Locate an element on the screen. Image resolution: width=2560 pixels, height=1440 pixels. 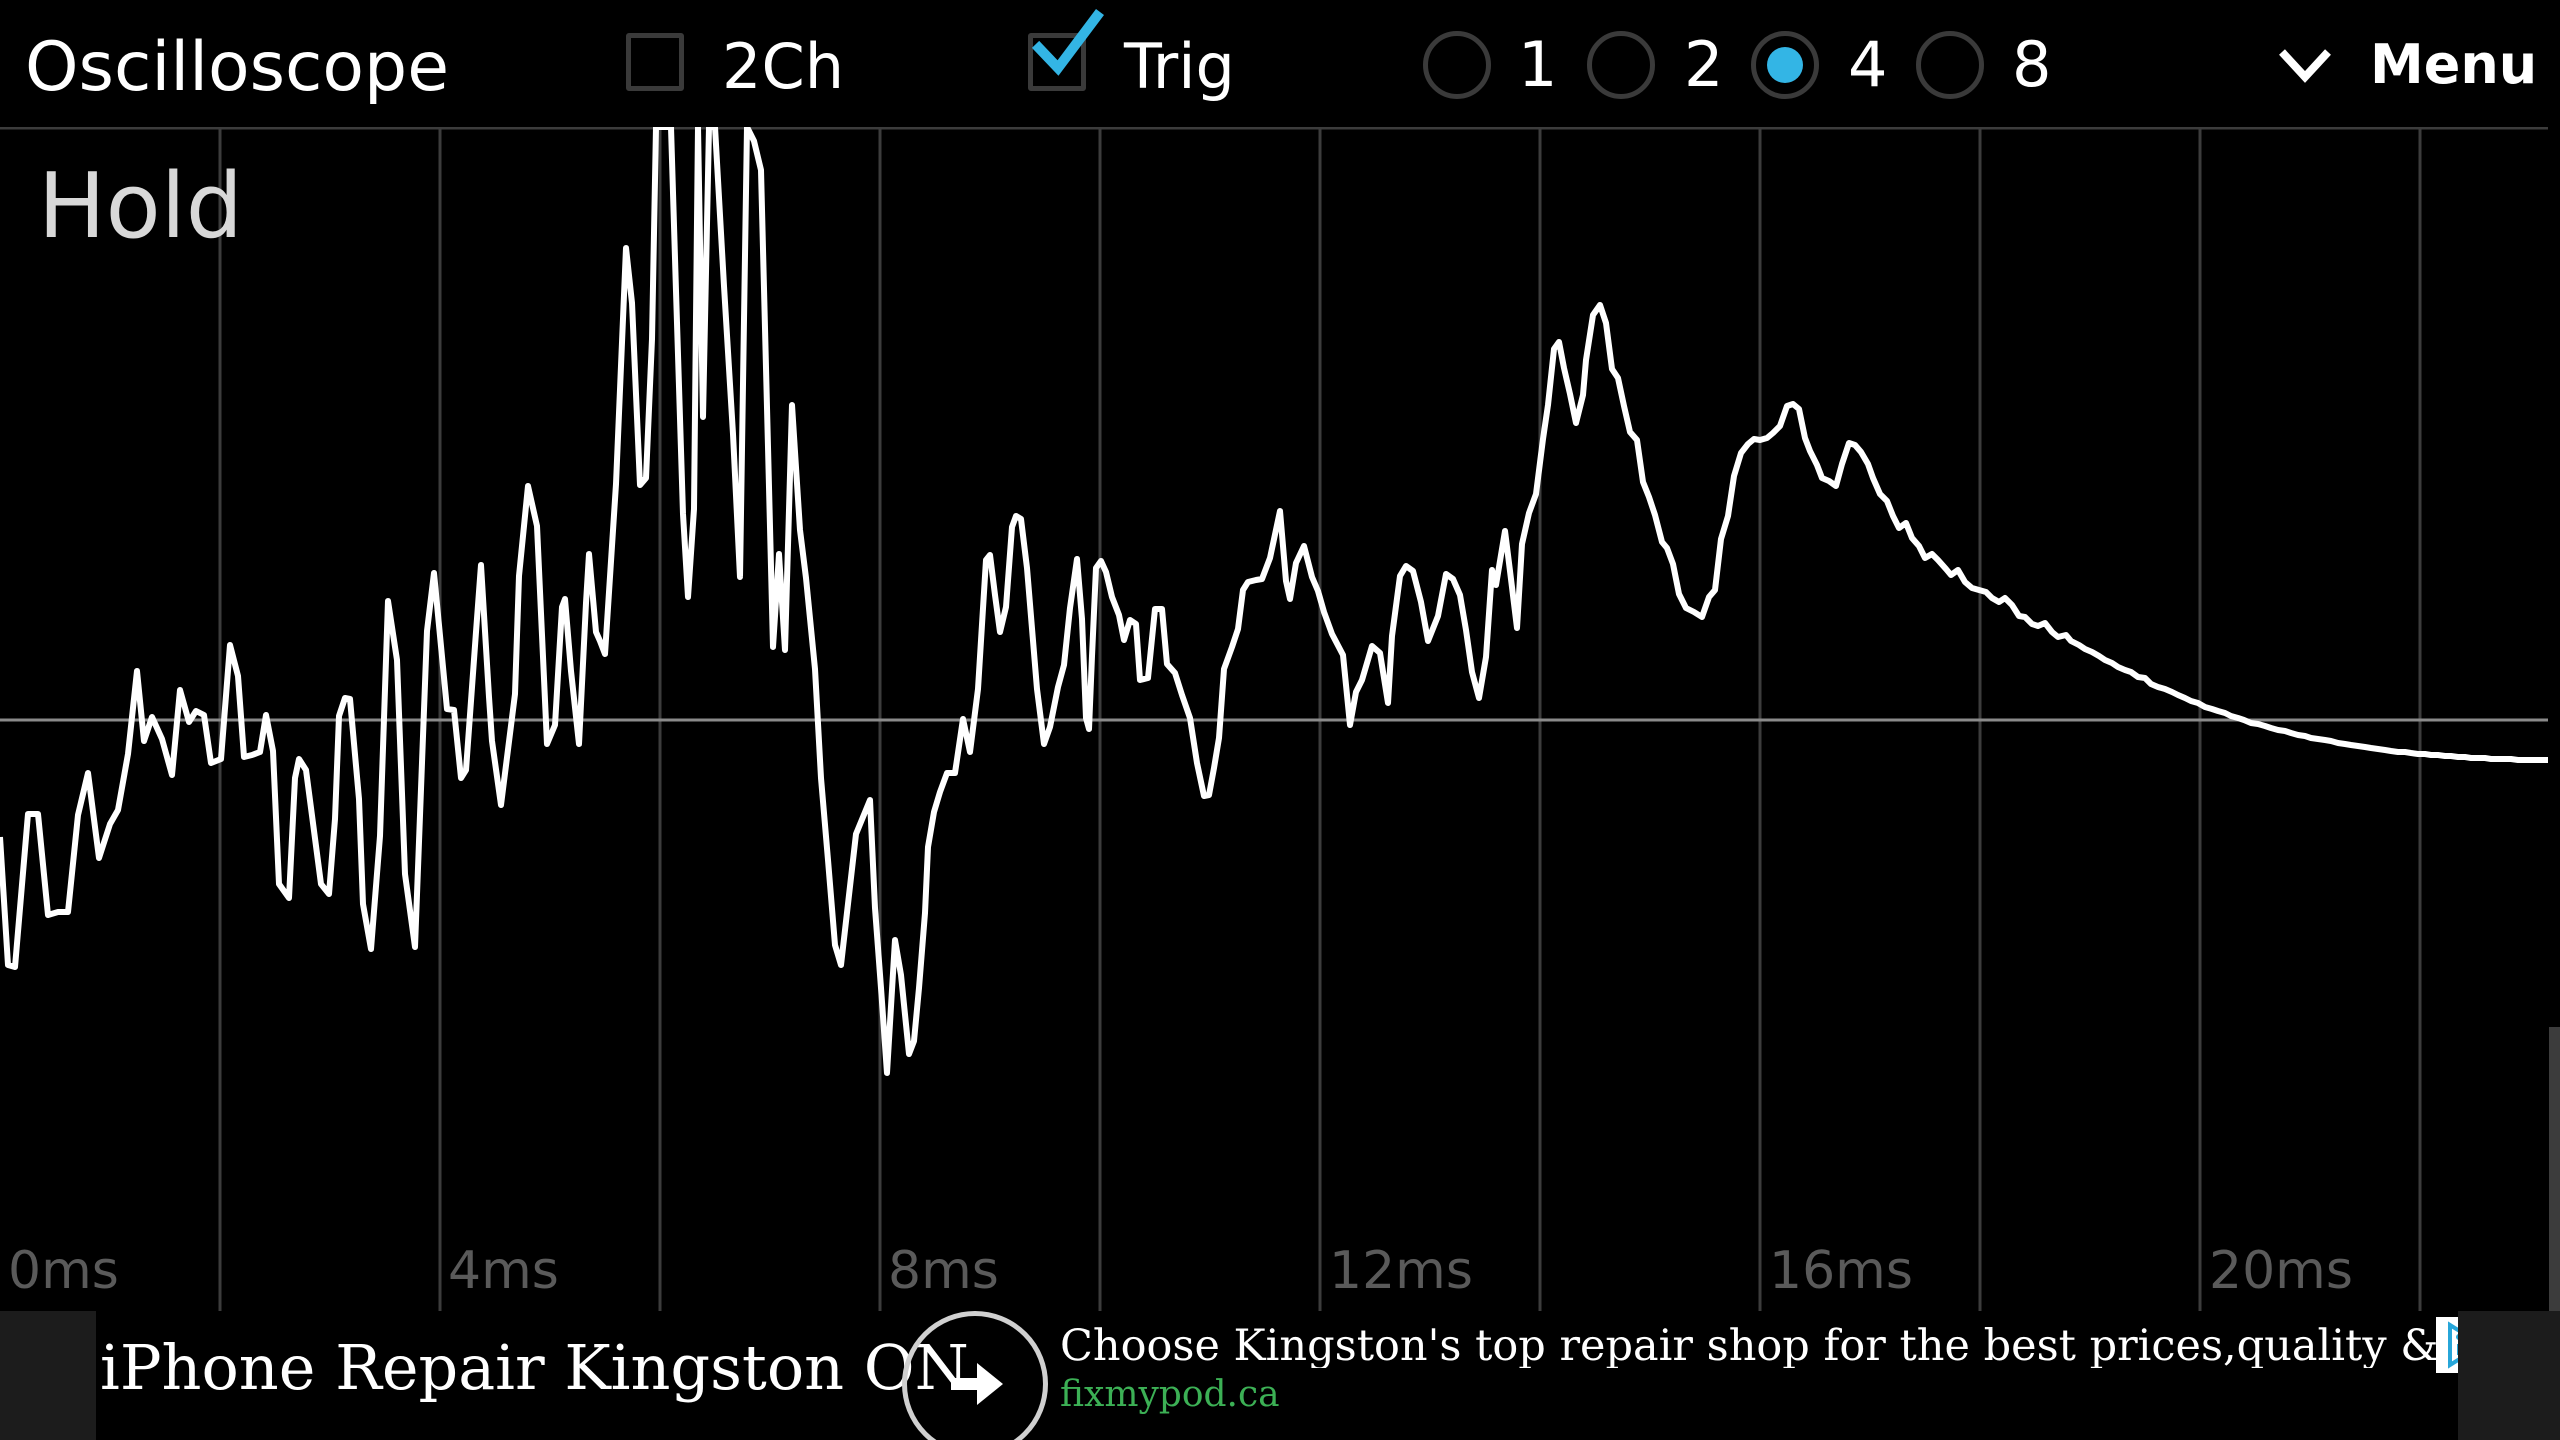
time-label-4: 16ms is located at coordinates (1841, 1271).